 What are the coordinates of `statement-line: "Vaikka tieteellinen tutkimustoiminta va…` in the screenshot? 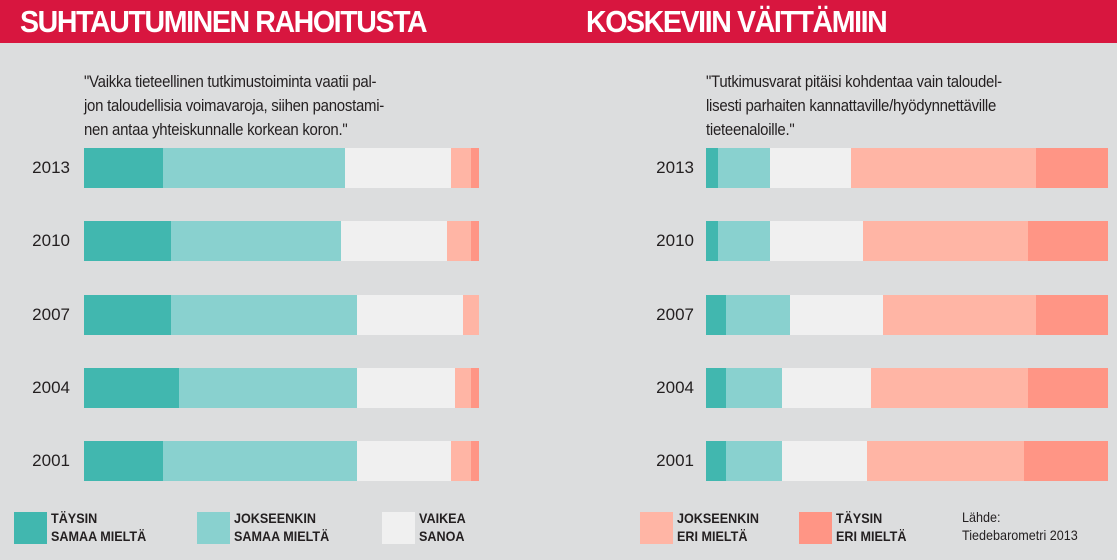 It's located at (230, 81).